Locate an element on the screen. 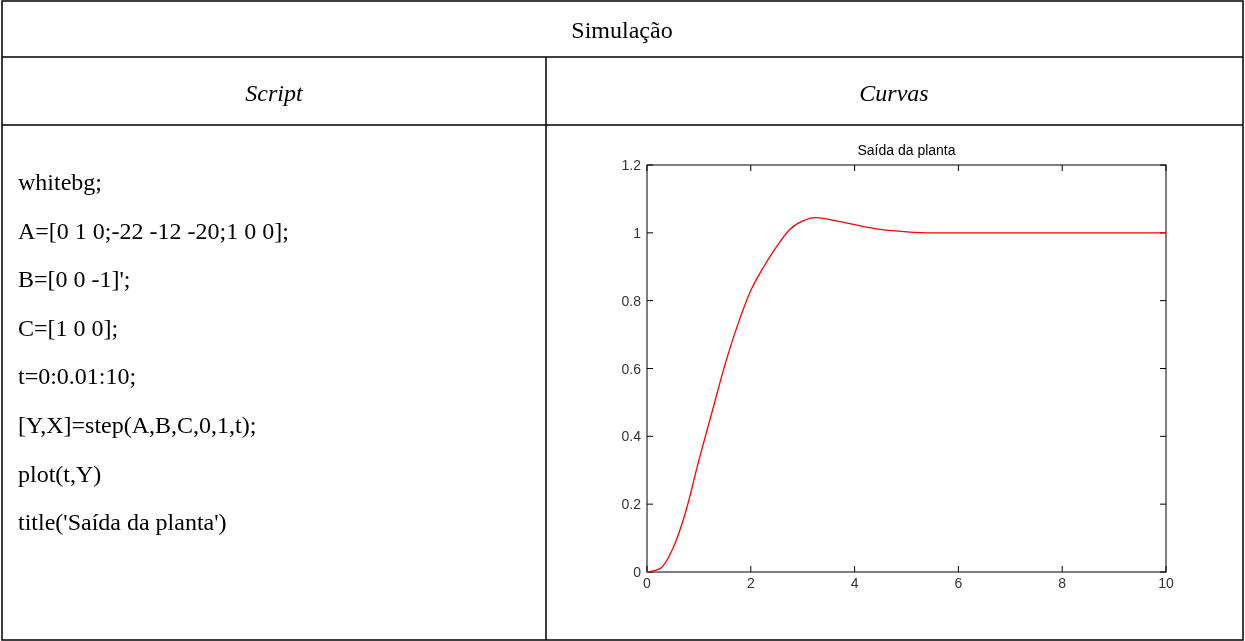 Image resolution: width=1245 pixels, height=641 pixels. chart-title: Saída da planta is located at coordinates (906, 150).